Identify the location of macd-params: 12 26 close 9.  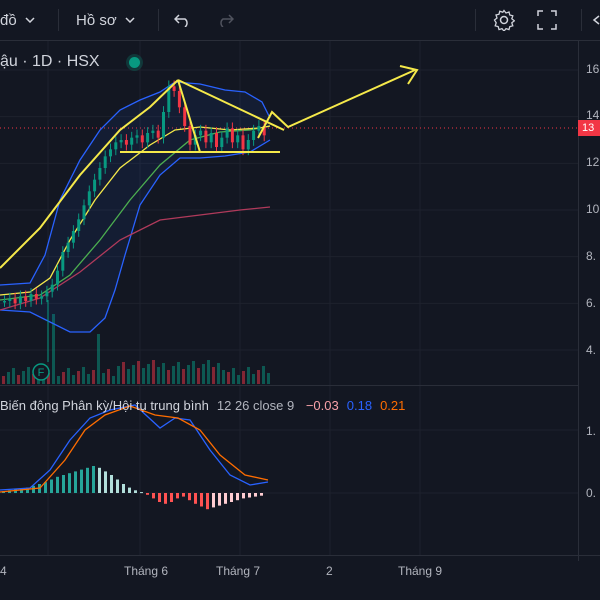
(255, 405).